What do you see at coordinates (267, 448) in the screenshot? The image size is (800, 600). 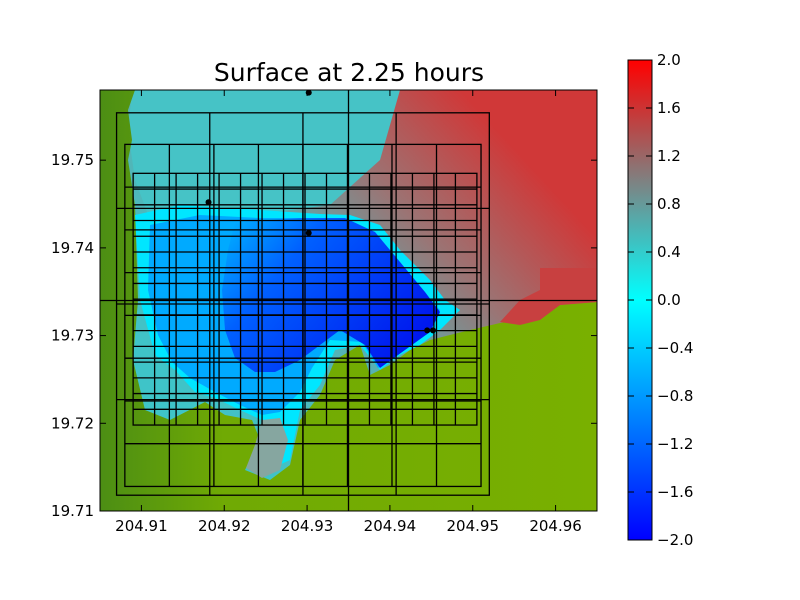 I see `bay-channel` at bounding box center [267, 448].